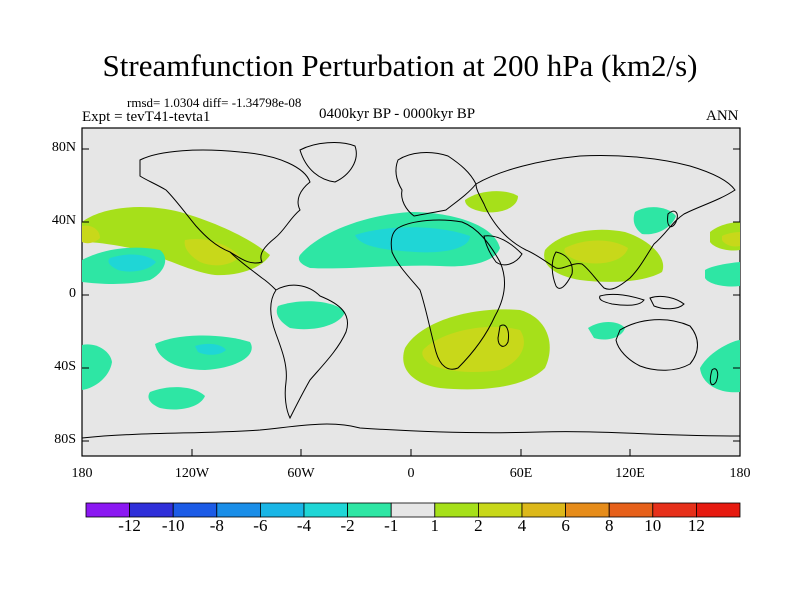 The width and height of the screenshot is (800, 600). What do you see at coordinates (216, 525) in the screenshot?
I see `colorbar-label: -8` at bounding box center [216, 525].